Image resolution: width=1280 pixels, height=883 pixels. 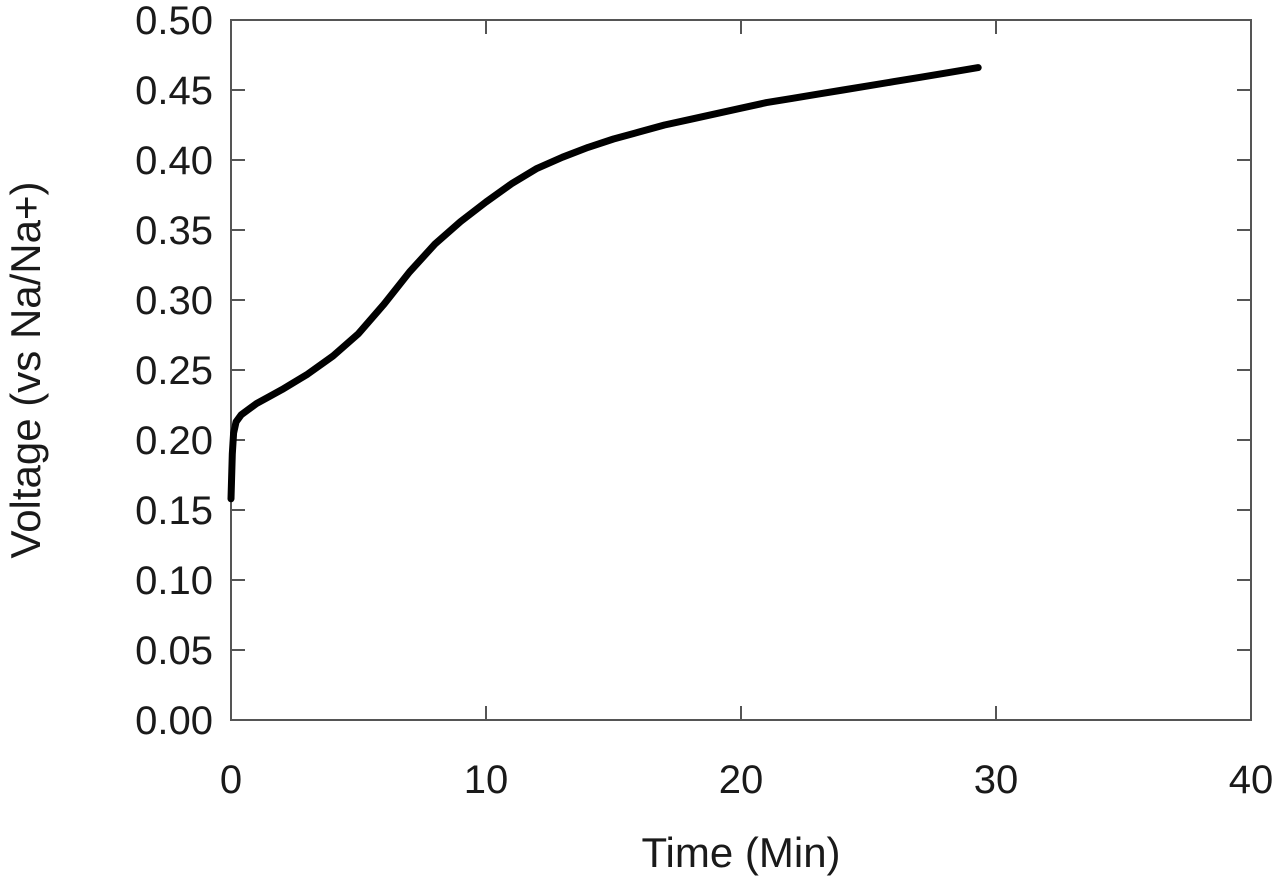 I want to click on y-tick-label: 0.25, so click(x=174, y=371).